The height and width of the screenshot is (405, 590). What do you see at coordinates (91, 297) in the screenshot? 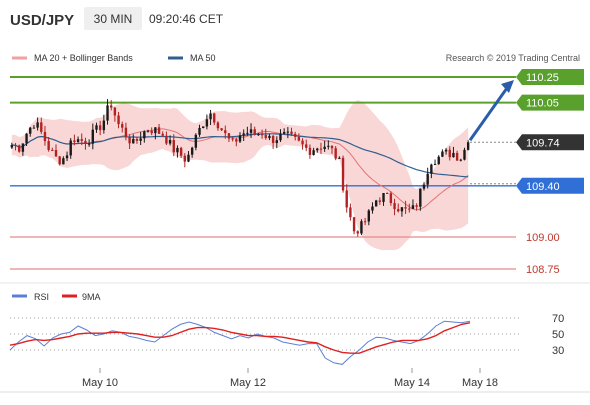
I see `ma9-legend-label: 9MA` at bounding box center [91, 297].